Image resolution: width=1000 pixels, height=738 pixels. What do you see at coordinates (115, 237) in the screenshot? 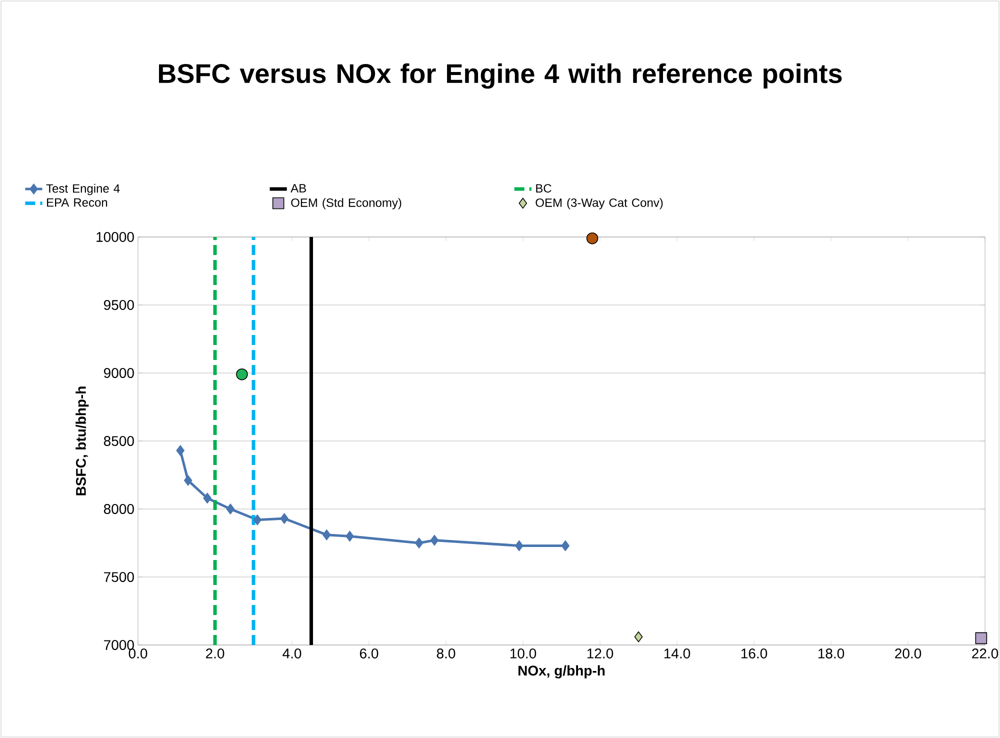
I see `y-tick-label: 10000` at bounding box center [115, 237].